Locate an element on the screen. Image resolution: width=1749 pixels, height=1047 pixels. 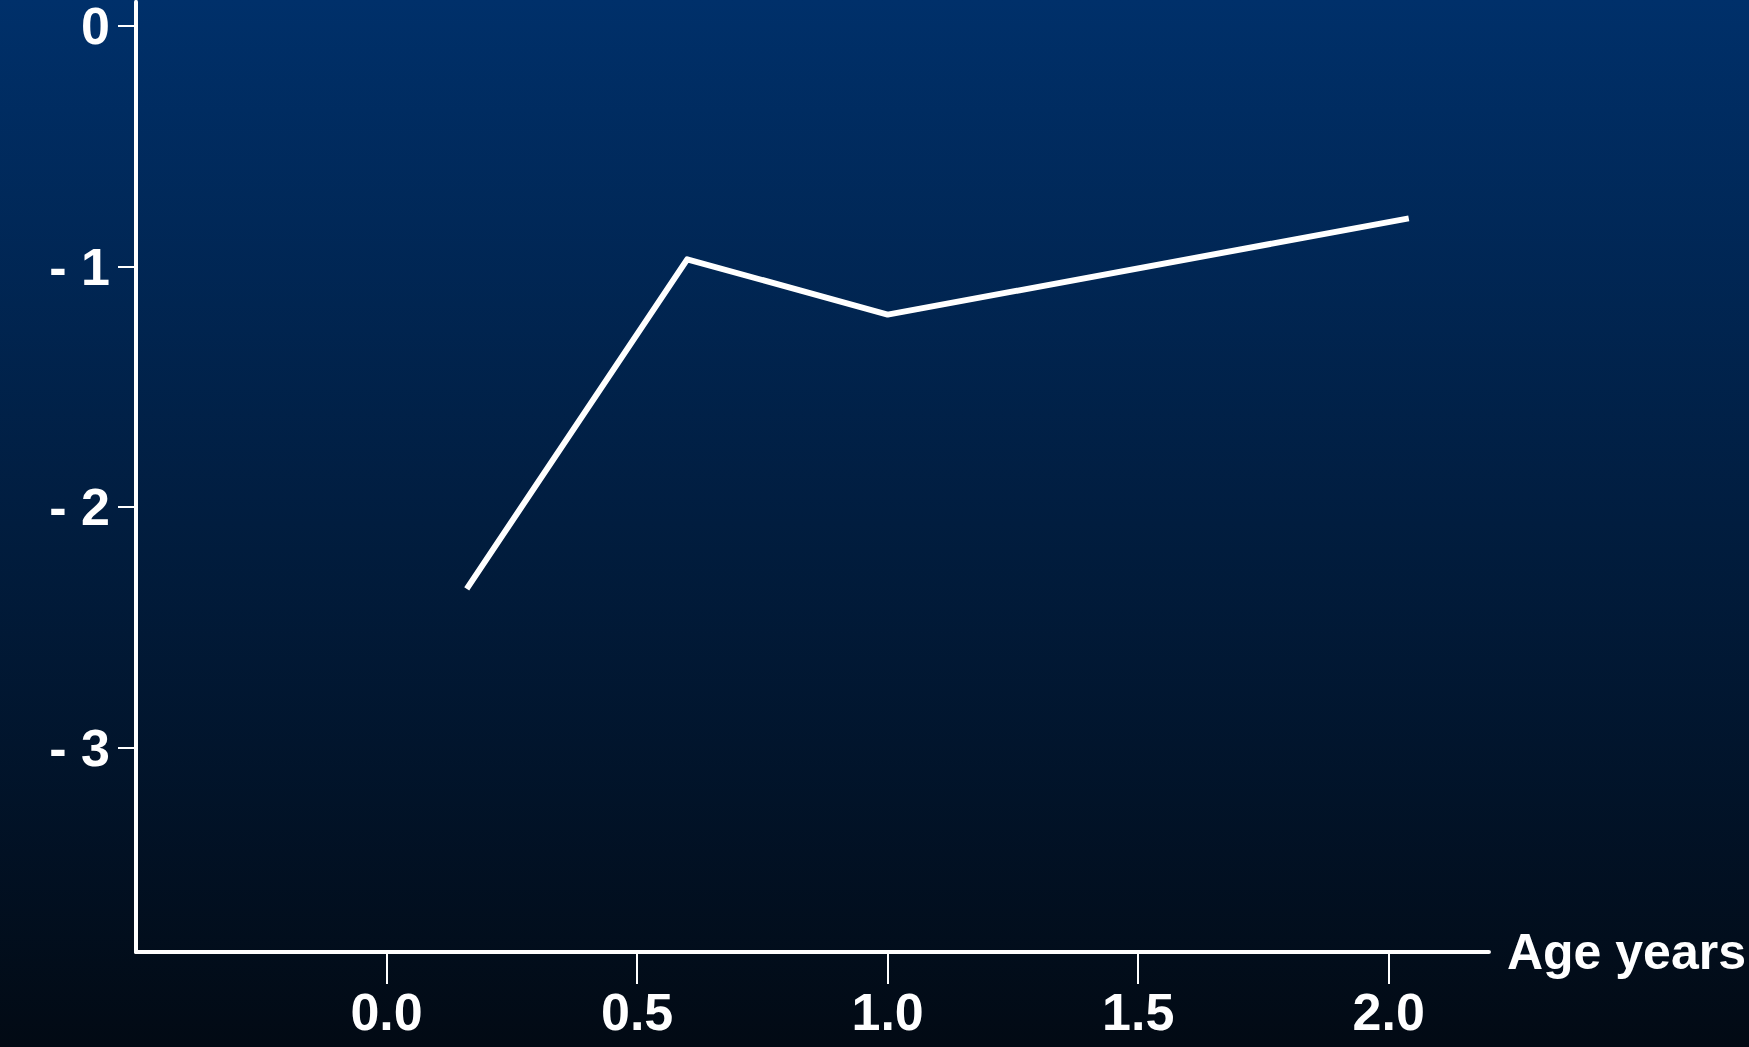
x-tick-label: 1.0 is located at coordinates (887, 1012).